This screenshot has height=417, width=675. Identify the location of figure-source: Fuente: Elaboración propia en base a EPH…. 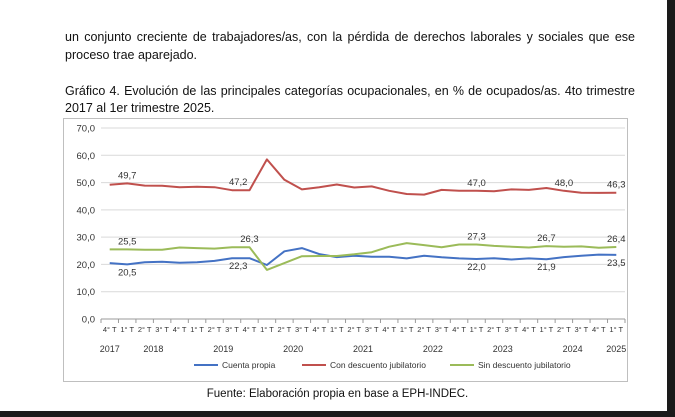
(337, 394).